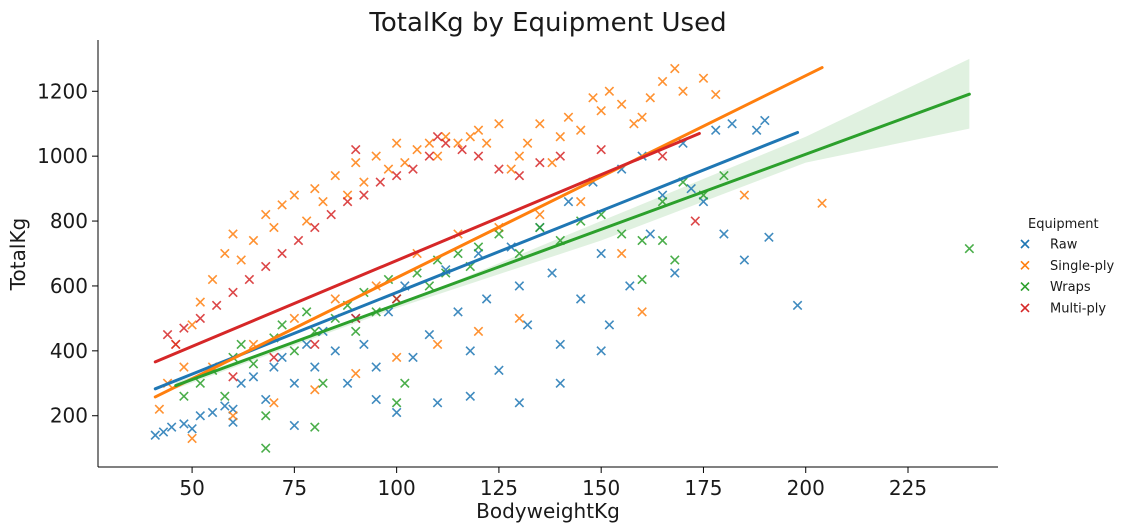  I want to click on legend-marker-wraps, so click(1025, 287).